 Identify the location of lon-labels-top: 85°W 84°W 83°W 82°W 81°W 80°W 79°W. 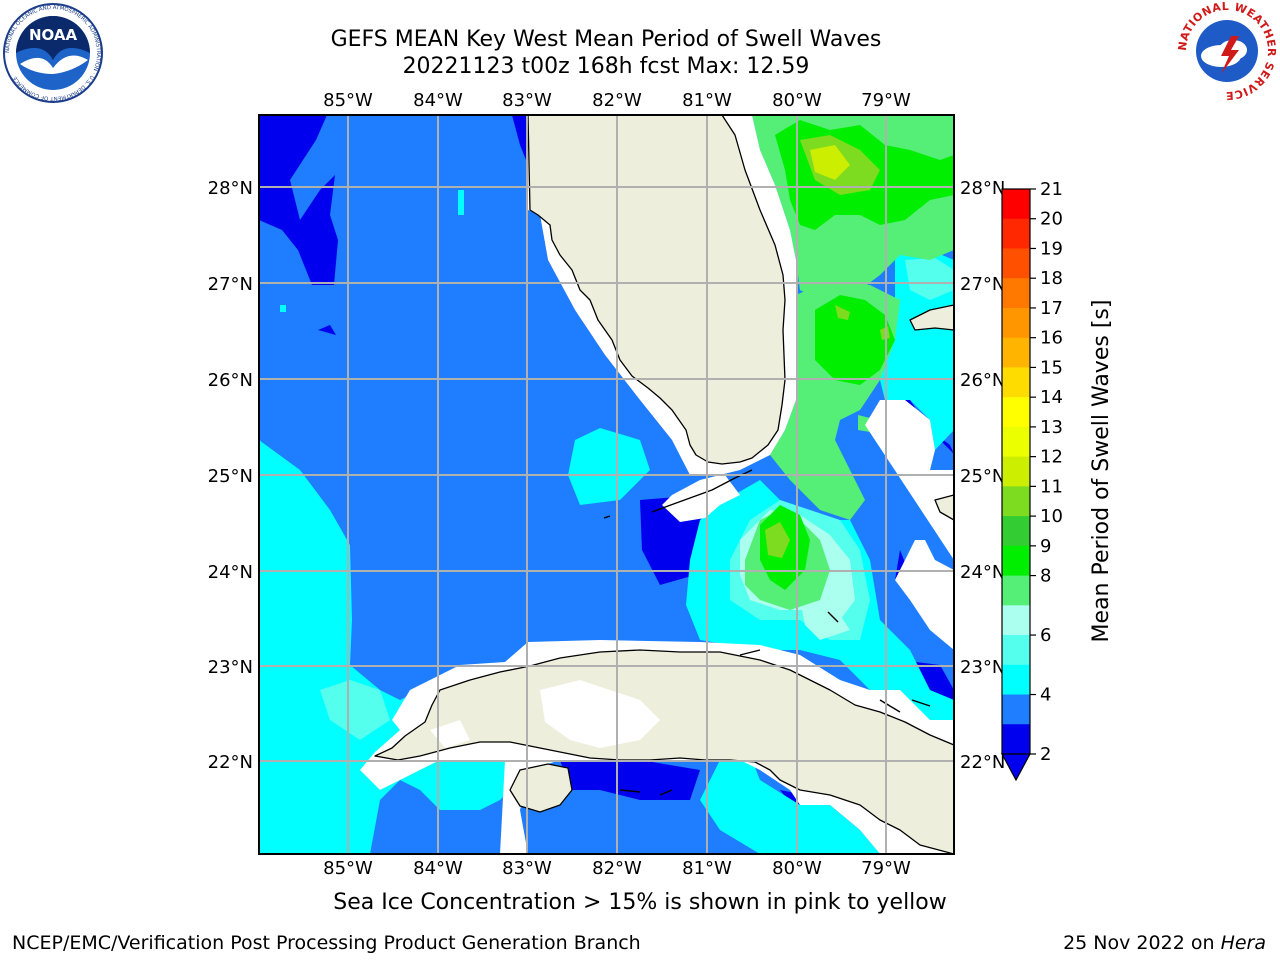
(617, 100).